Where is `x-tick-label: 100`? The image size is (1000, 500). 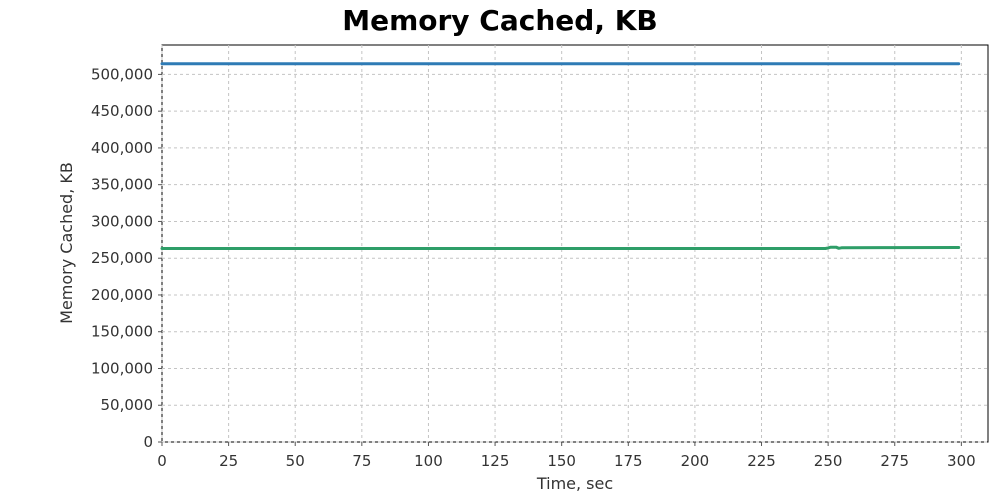
x-tick-label: 100 is located at coordinates (428, 461).